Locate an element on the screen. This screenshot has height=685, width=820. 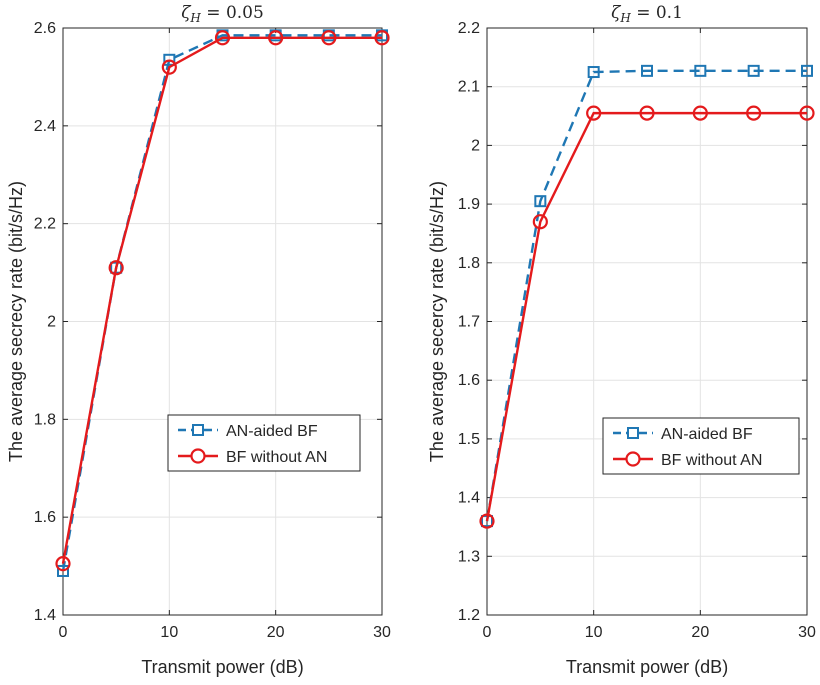
plot-title: ζH = 0.1 is located at coordinates (647, 14).